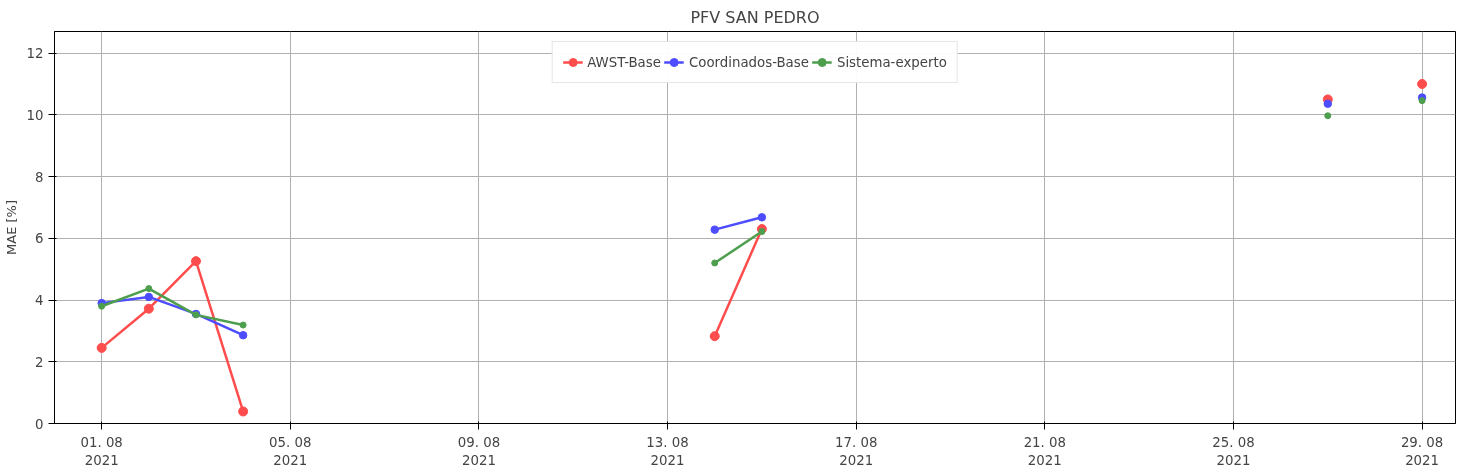 This screenshot has width=1469, height=475. Describe the element at coordinates (624, 62) in the screenshot. I see `legend-label: AWST-Base` at that location.